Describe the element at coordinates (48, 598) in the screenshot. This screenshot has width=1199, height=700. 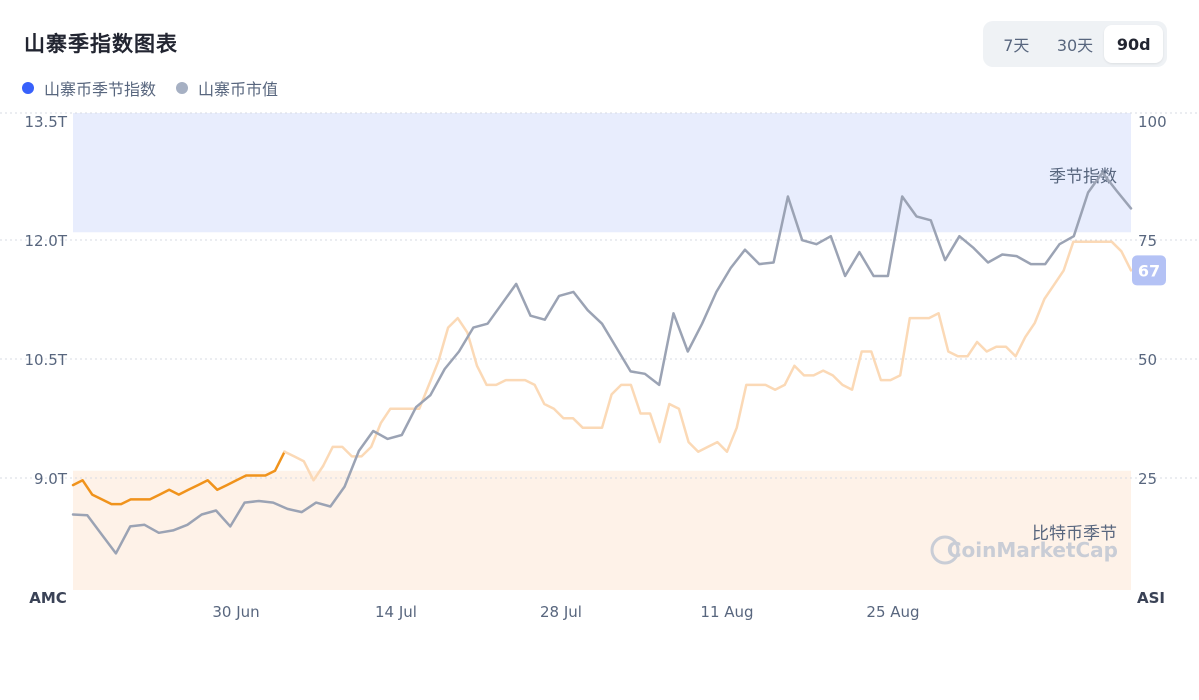
I see `left-axis-title: AMC` at that location.